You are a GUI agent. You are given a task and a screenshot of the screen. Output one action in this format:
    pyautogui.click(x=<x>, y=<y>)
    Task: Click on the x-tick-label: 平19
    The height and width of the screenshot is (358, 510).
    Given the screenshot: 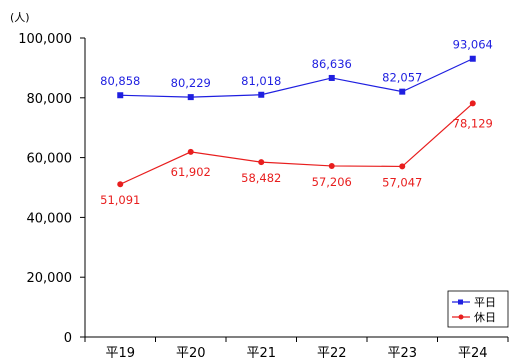 What is the action you would take?
    pyautogui.click(x=120, y=352)
    